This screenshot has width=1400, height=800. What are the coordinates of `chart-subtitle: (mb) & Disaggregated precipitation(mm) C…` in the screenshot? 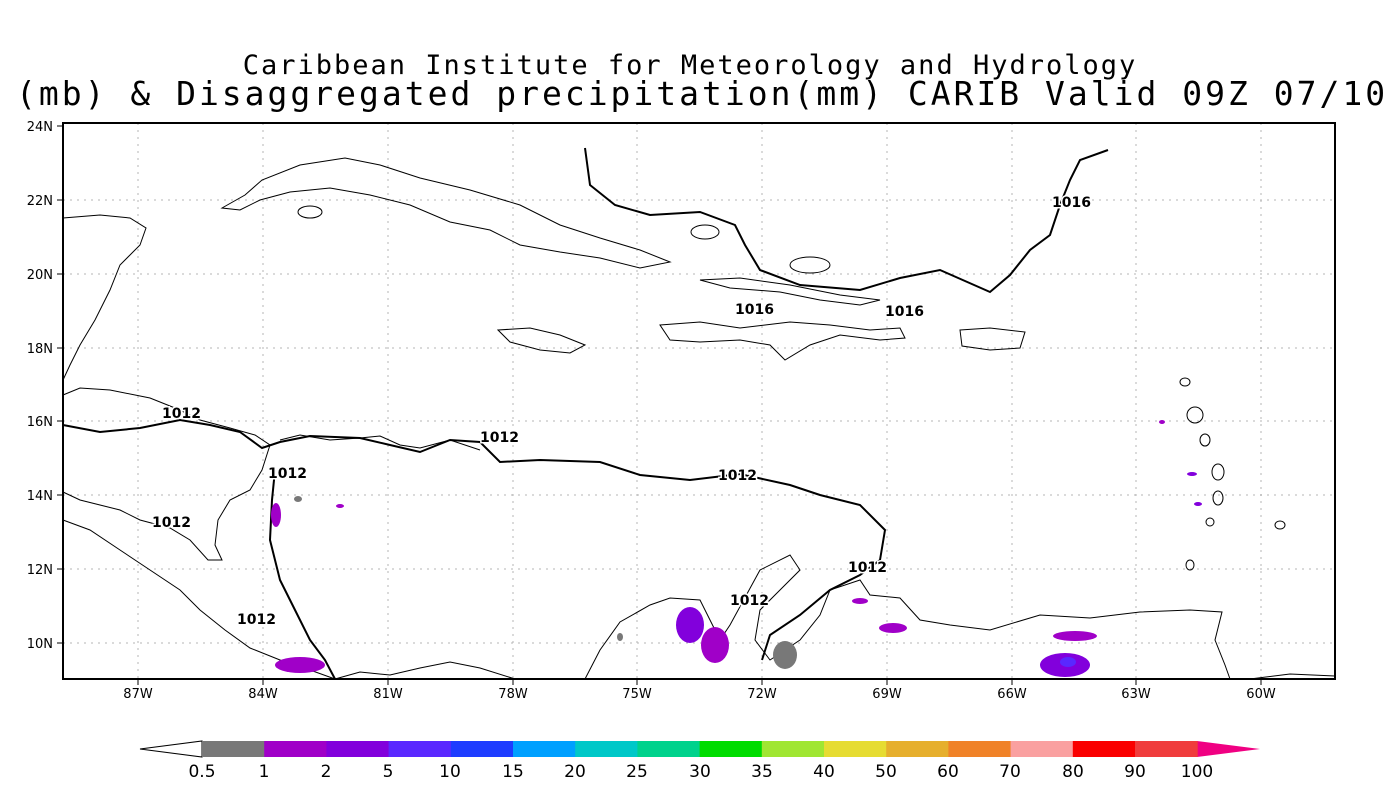 It's located at (708, 93).